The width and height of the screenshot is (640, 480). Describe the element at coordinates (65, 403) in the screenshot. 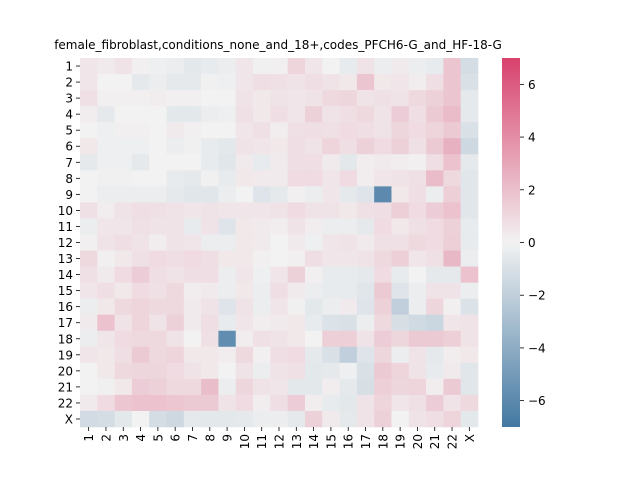

I see `row-tick-label-22: 22` at that location.